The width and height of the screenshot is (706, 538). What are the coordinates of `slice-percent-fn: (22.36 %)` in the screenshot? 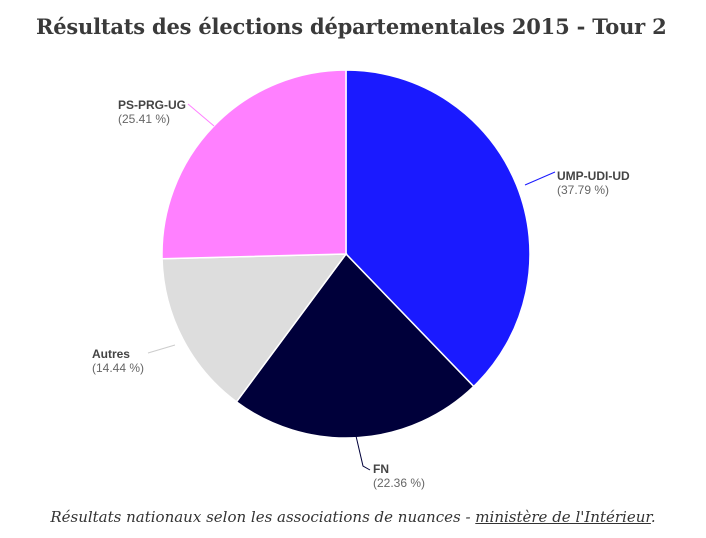 It's located at (399, 483).